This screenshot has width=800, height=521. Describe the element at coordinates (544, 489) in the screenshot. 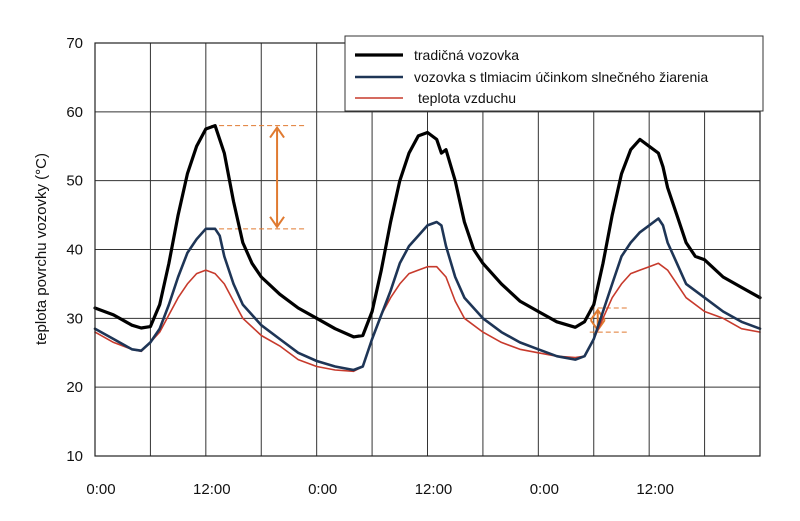

I see `x-tick-label-4: 0:00` at that location.